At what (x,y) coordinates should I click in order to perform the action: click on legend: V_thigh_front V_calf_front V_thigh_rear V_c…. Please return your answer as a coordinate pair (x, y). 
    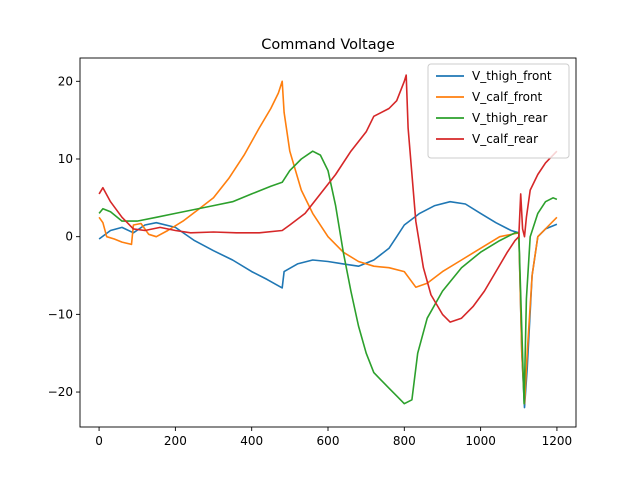
    Looking at the image, I should click on (498, 111).